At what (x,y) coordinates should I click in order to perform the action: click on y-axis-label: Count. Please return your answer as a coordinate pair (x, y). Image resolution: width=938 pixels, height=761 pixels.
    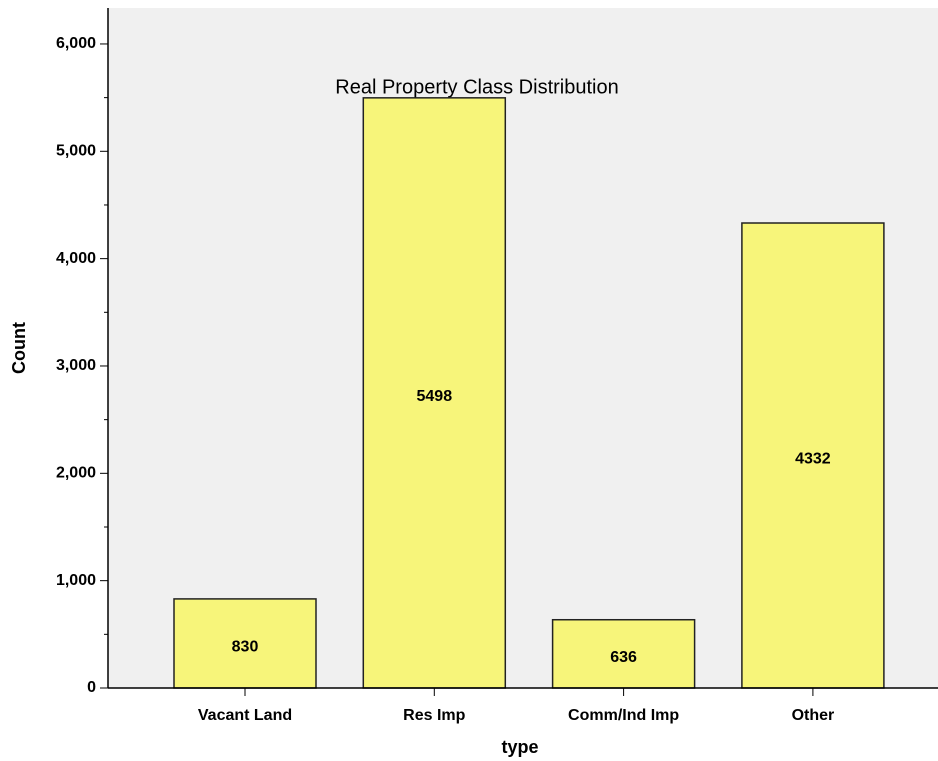
    Looking at the image, I should click on (19, 348).